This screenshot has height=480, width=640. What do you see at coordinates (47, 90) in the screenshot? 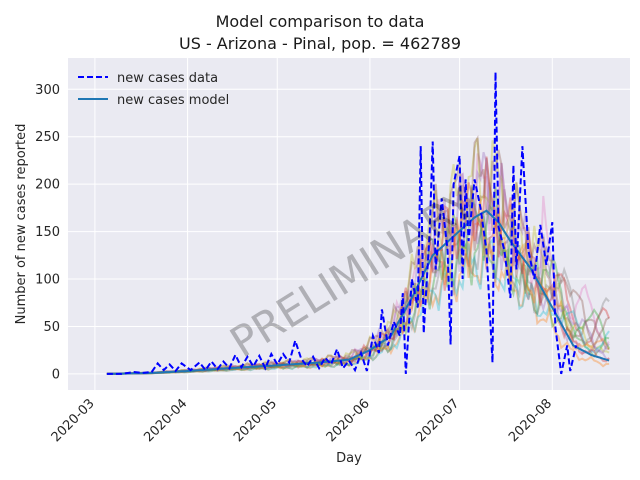
I see `y-tick-label: 300` at bounding box center [47, 90].